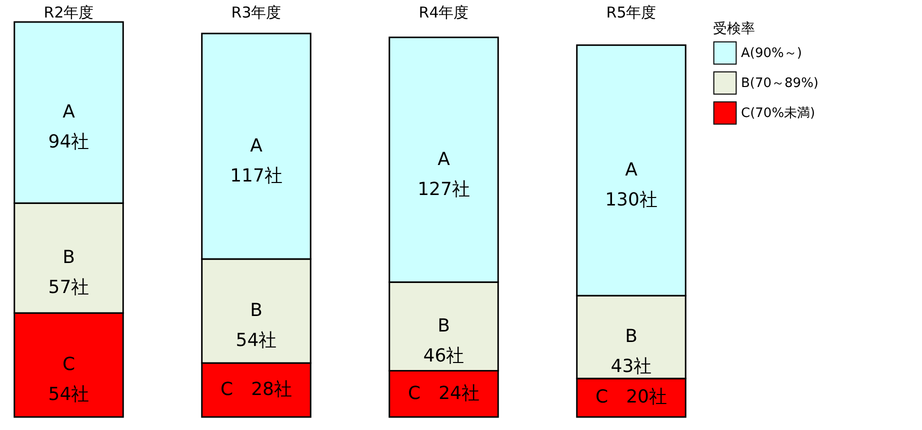  I want to click on data-label: A 127社, so click(444, 174).